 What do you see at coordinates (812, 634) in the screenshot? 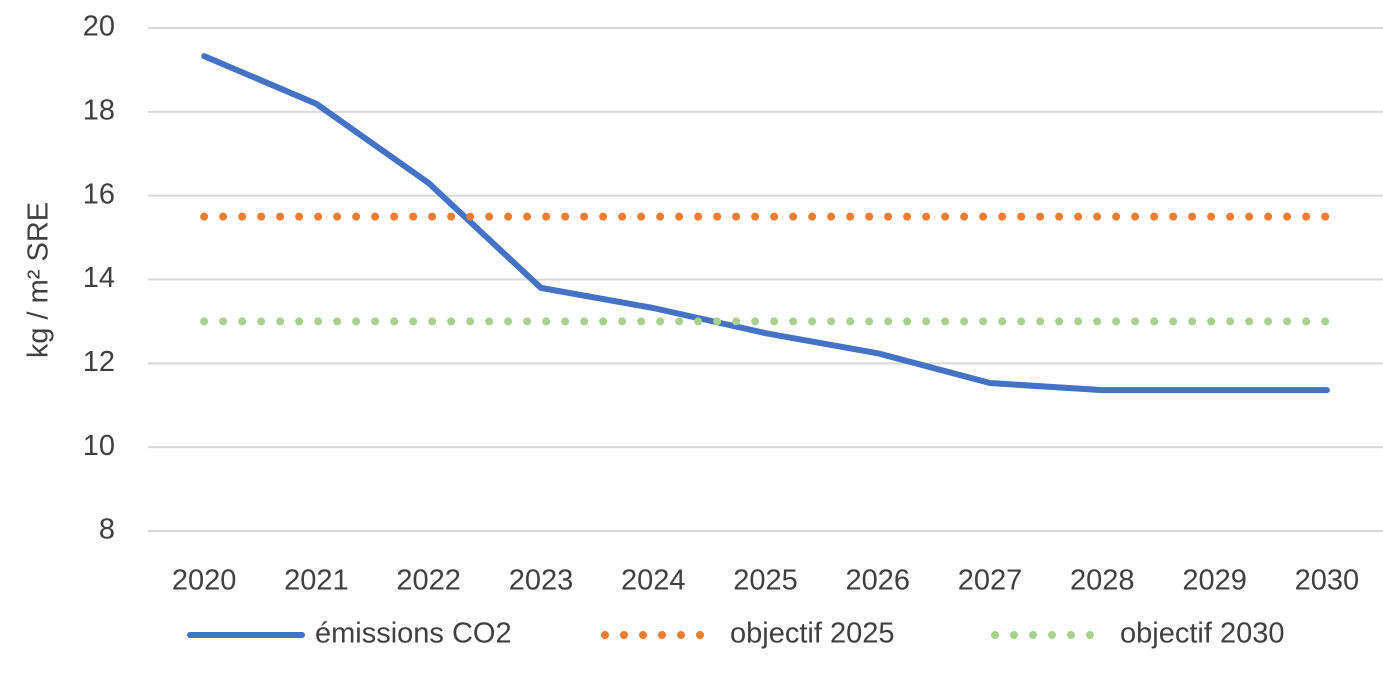
I see `legend-label: objectif 2025` at bounding box center [812, 634].